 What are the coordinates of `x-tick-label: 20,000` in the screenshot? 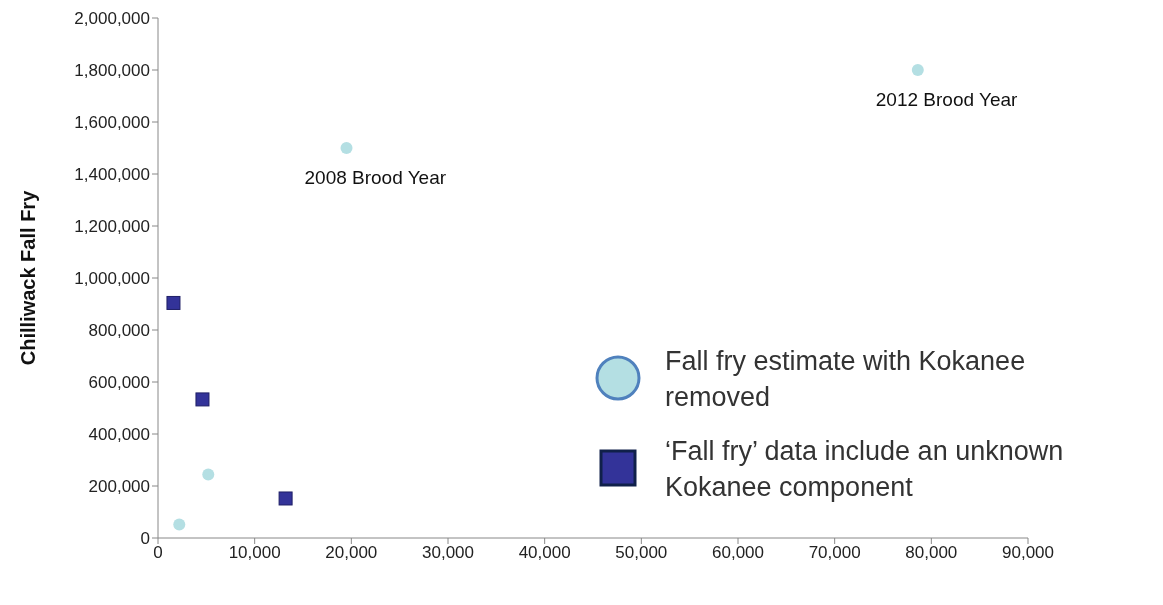 It's located at (351, 553).